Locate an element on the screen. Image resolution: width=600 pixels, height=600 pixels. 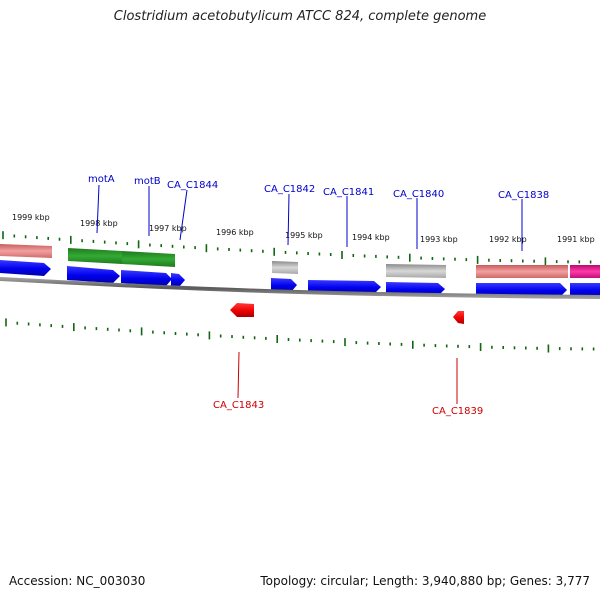
cds-forward-right is located at coordinates (585, 290).